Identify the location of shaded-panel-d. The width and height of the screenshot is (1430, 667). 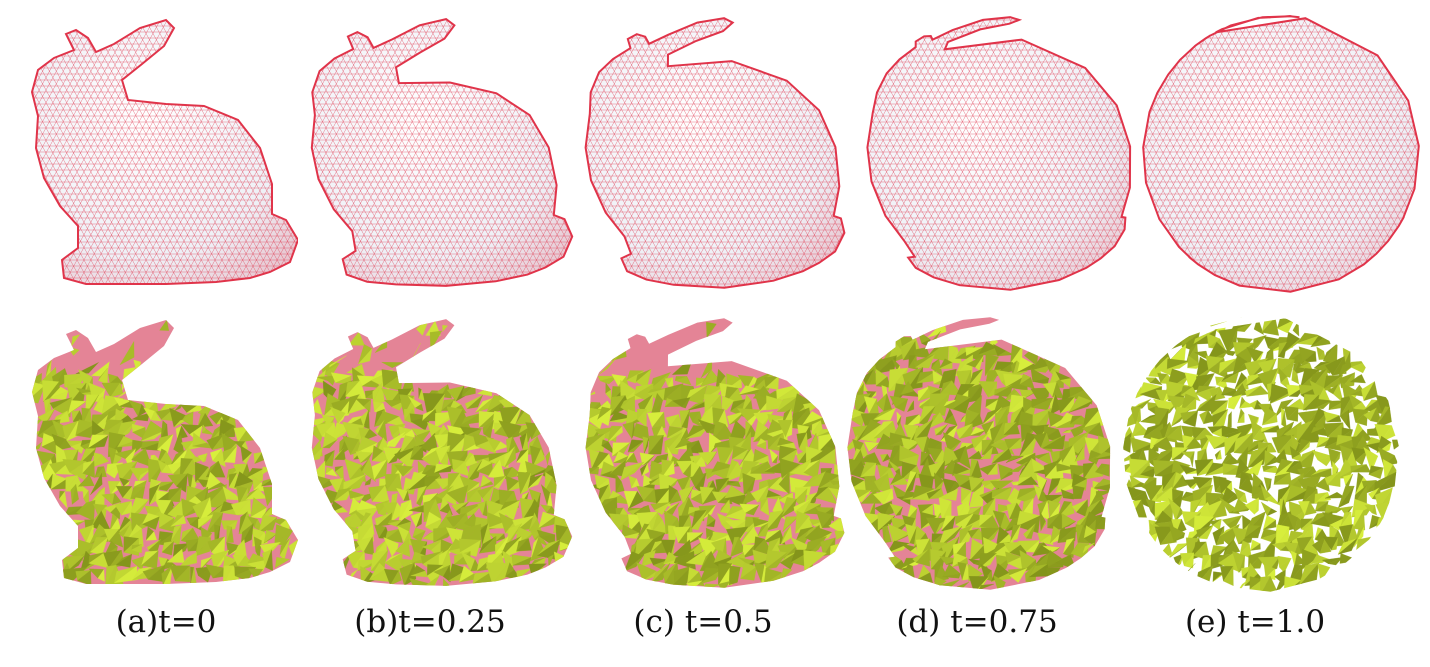
(981, 454).